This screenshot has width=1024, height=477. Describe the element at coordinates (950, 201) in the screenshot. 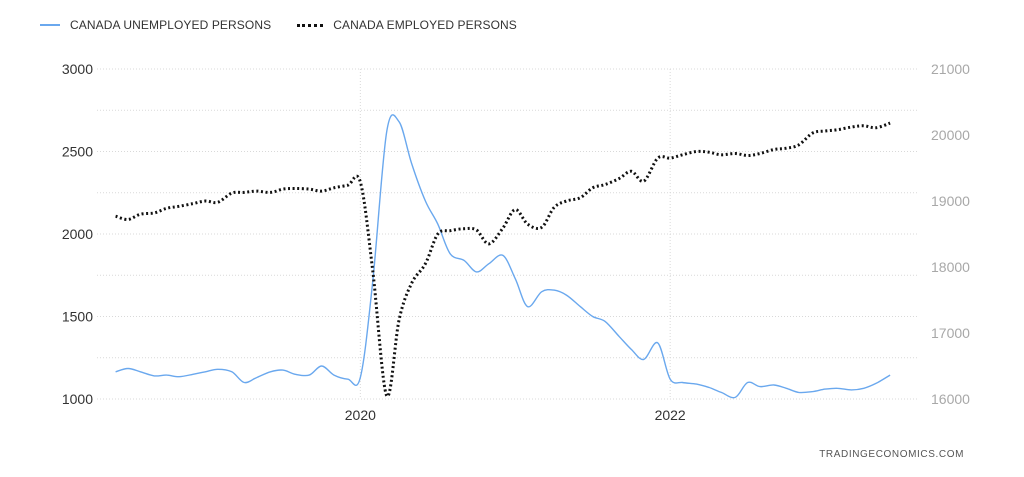

I see `right-axis-tick-label: 19000` at that location.